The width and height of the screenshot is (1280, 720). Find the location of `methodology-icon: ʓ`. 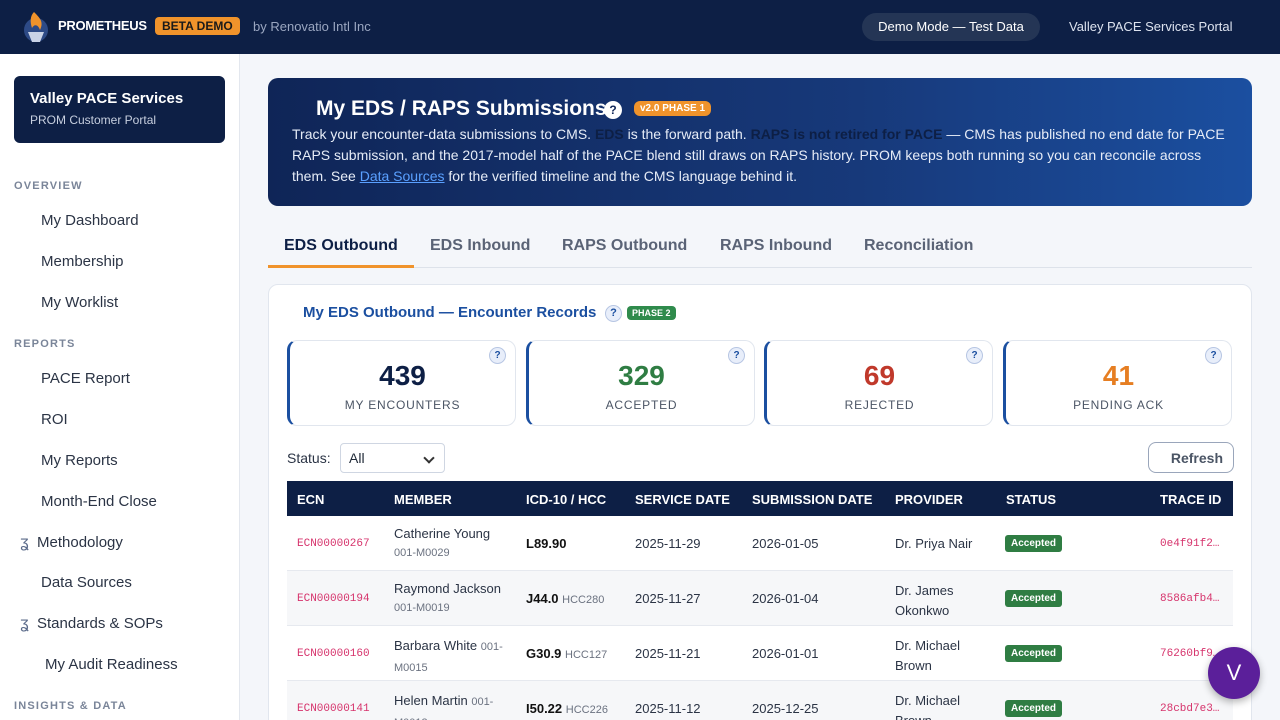

methodology-icon: ʓ is located at coordinates (24, 542).